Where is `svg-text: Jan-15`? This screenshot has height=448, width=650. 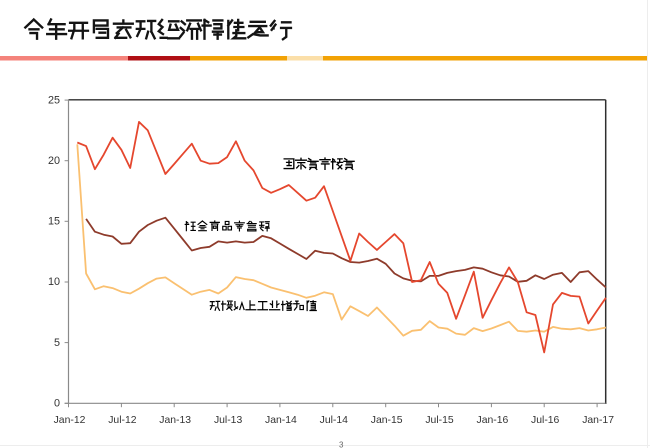 svg-text: Jan-15 is located at coordinates (387, 420).